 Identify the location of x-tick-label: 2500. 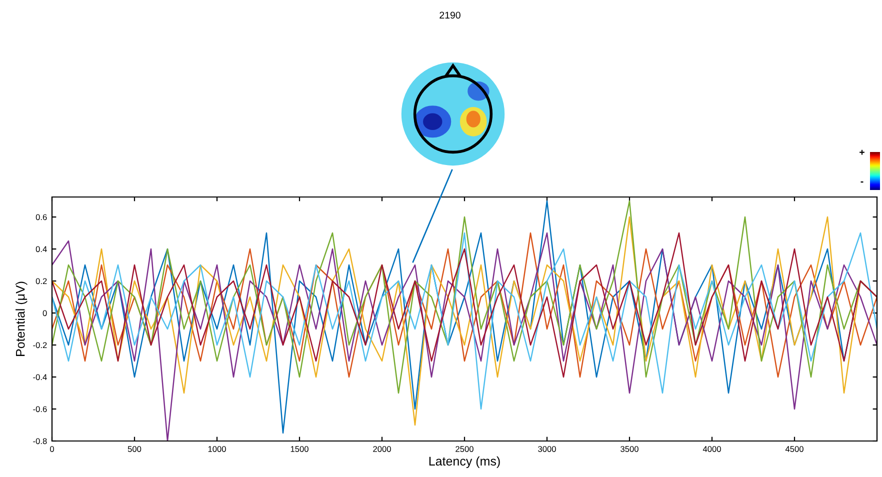
(465, 449).